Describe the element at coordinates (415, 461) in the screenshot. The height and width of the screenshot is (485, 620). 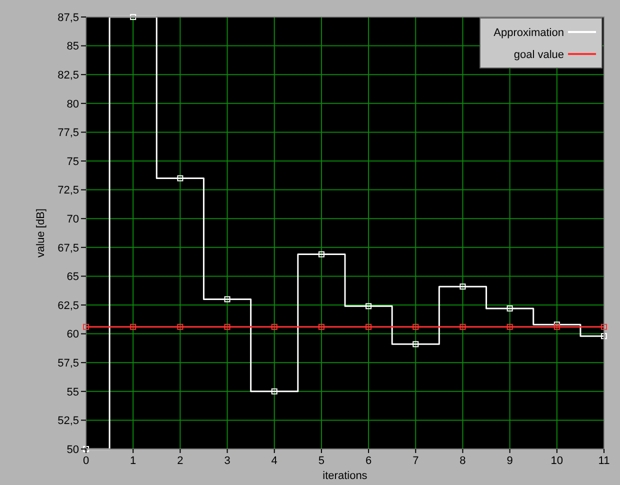
I see `x-tick-label: 7` at that location.